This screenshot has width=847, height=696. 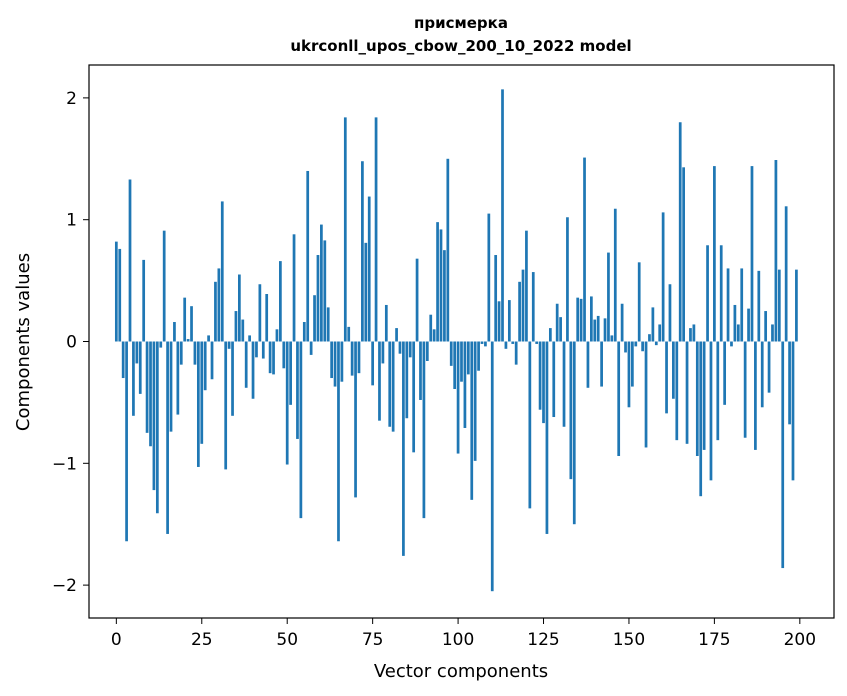 I want to click on y-tick-label-1: −1, so click(x=64, y=464).